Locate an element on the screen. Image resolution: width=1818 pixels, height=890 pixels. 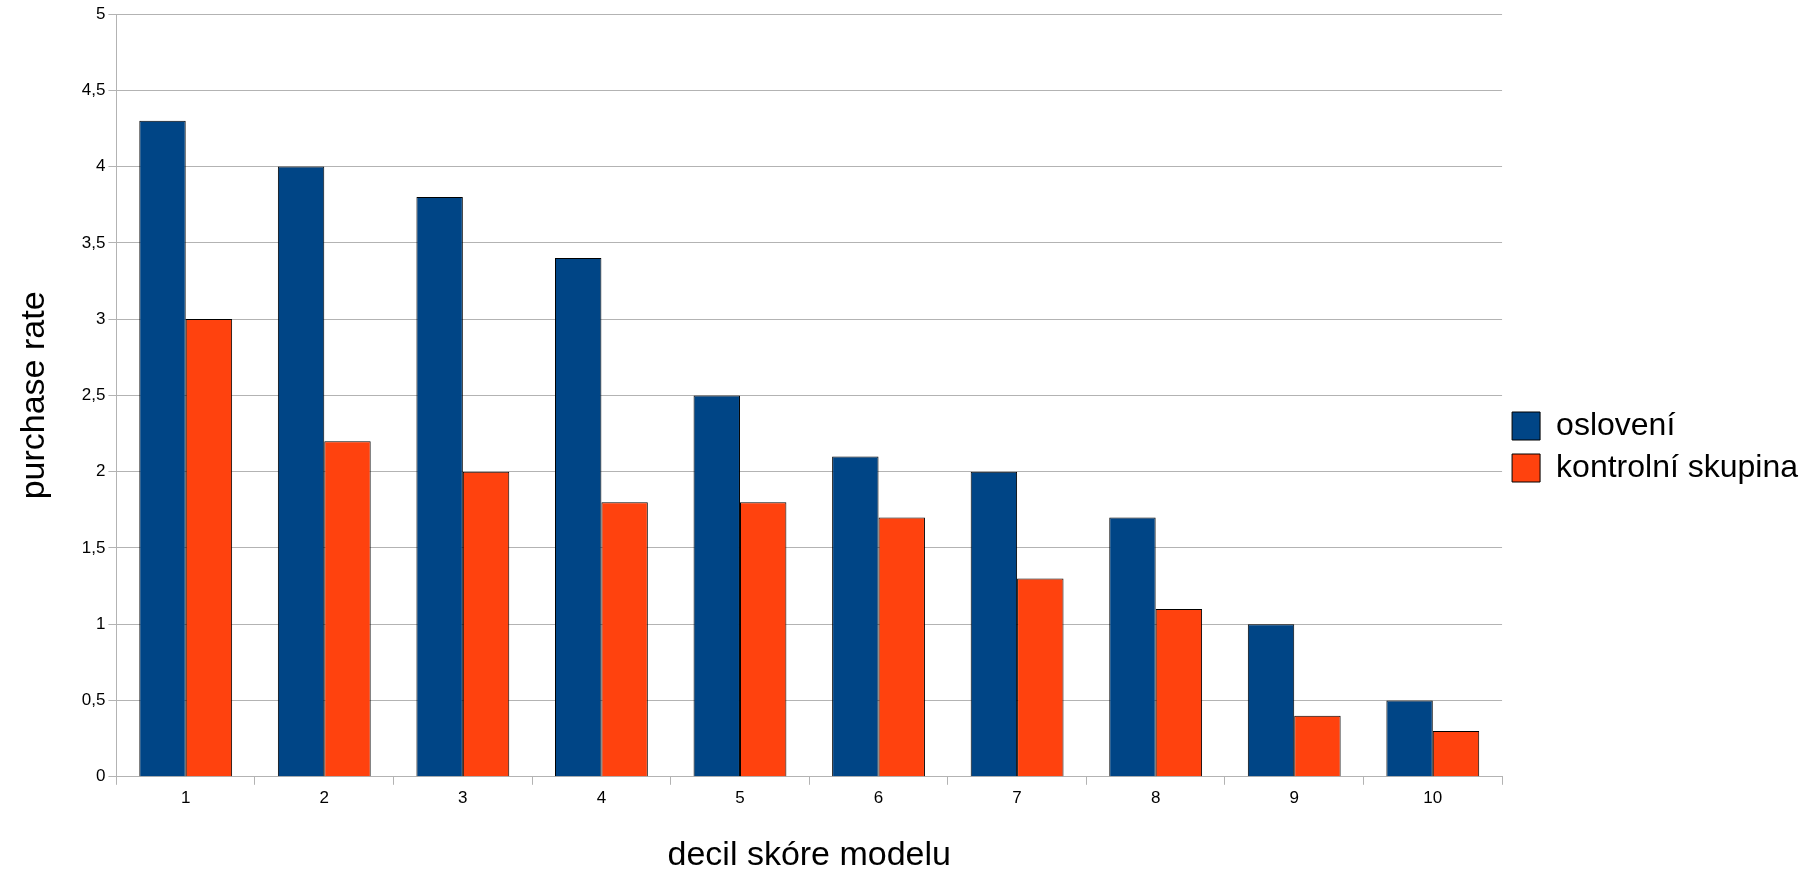
x-tick-label: 8 is located at coordinates (1155, 797).